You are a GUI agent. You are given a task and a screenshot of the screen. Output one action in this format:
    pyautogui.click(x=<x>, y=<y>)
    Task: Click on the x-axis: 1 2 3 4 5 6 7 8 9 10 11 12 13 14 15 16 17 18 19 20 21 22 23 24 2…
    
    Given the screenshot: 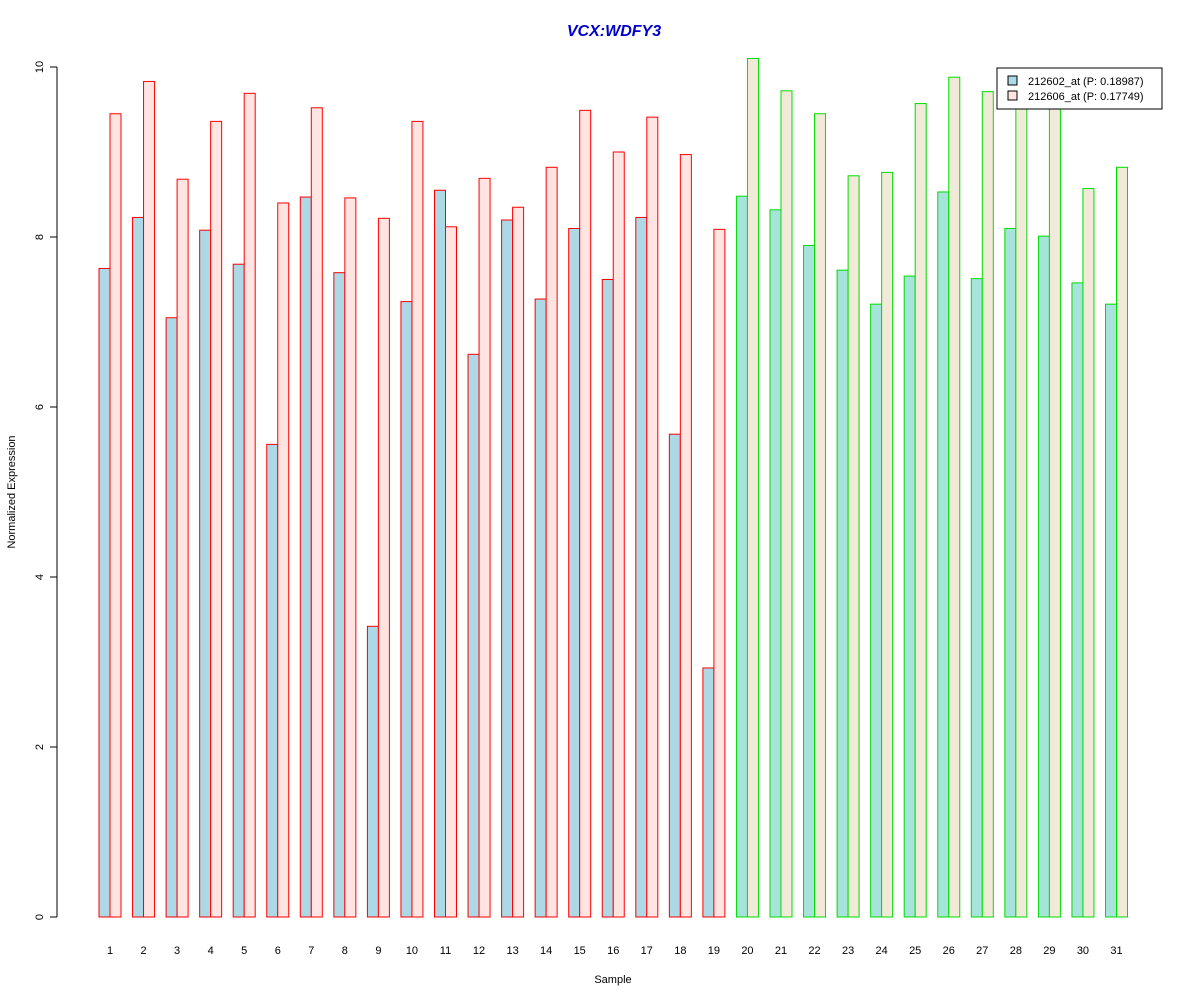 What is the action you would take?
    pyautogui.click(x=615, y=951)
    